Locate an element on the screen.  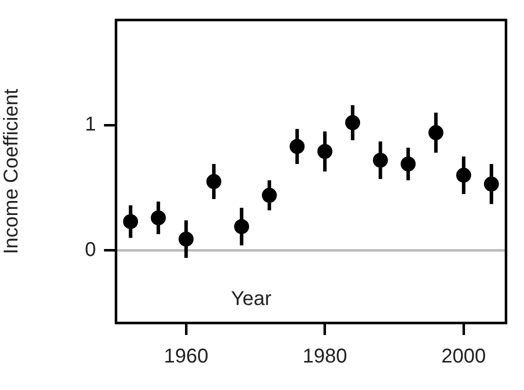
y-tick-label: 0 is located at coordinates (90, 249).